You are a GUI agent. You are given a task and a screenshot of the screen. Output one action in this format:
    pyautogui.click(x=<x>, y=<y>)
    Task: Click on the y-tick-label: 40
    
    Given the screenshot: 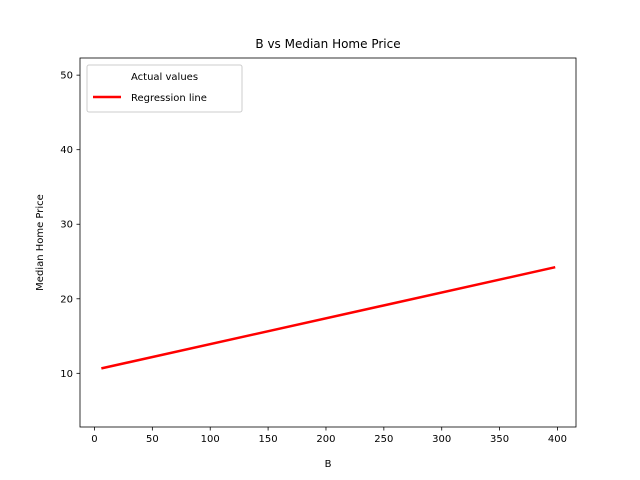 What is the action you would take?
    pyautogui.click(x=66, y=150)
    